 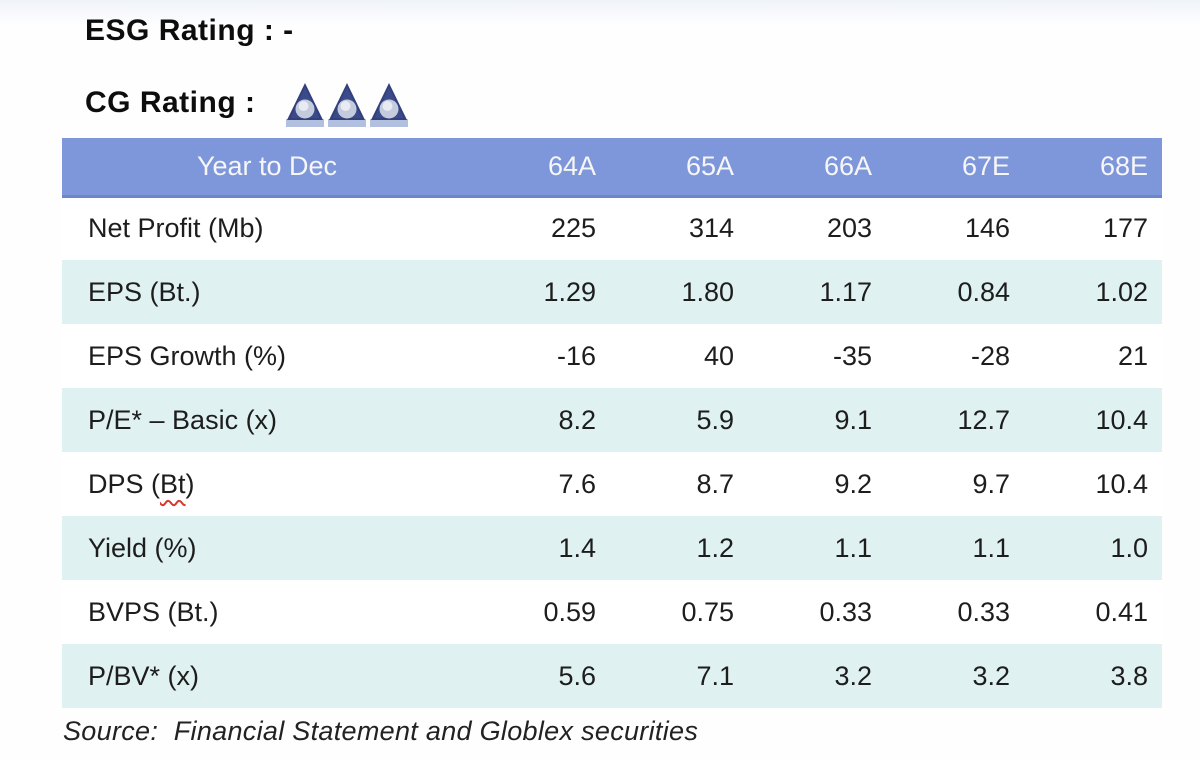 I want to click on table-row: DPS (Bt) 7.6 8.7 9.2 9.7 10.4, so click(x=612, y=484).